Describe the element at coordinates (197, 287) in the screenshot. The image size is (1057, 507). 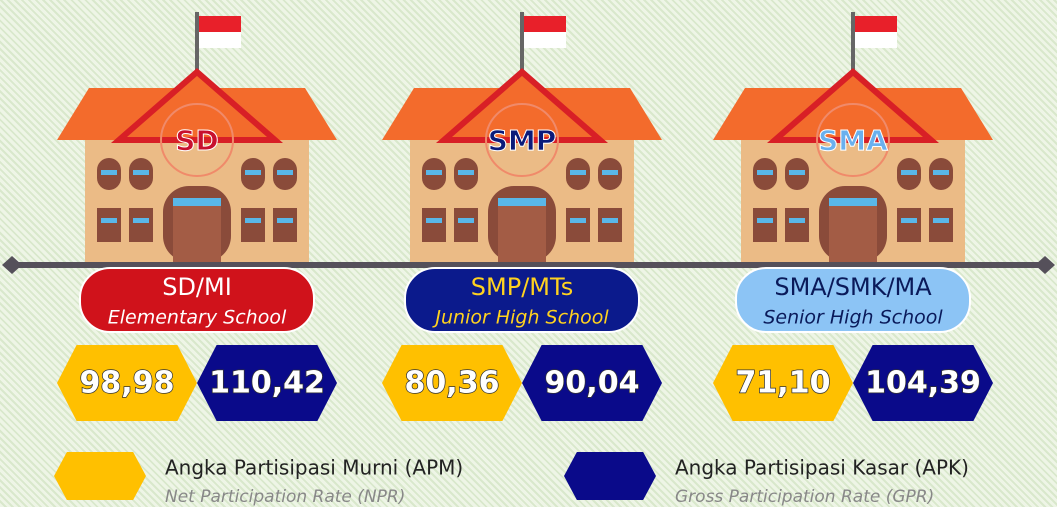
I see `level-name: SD/MI` at that location.